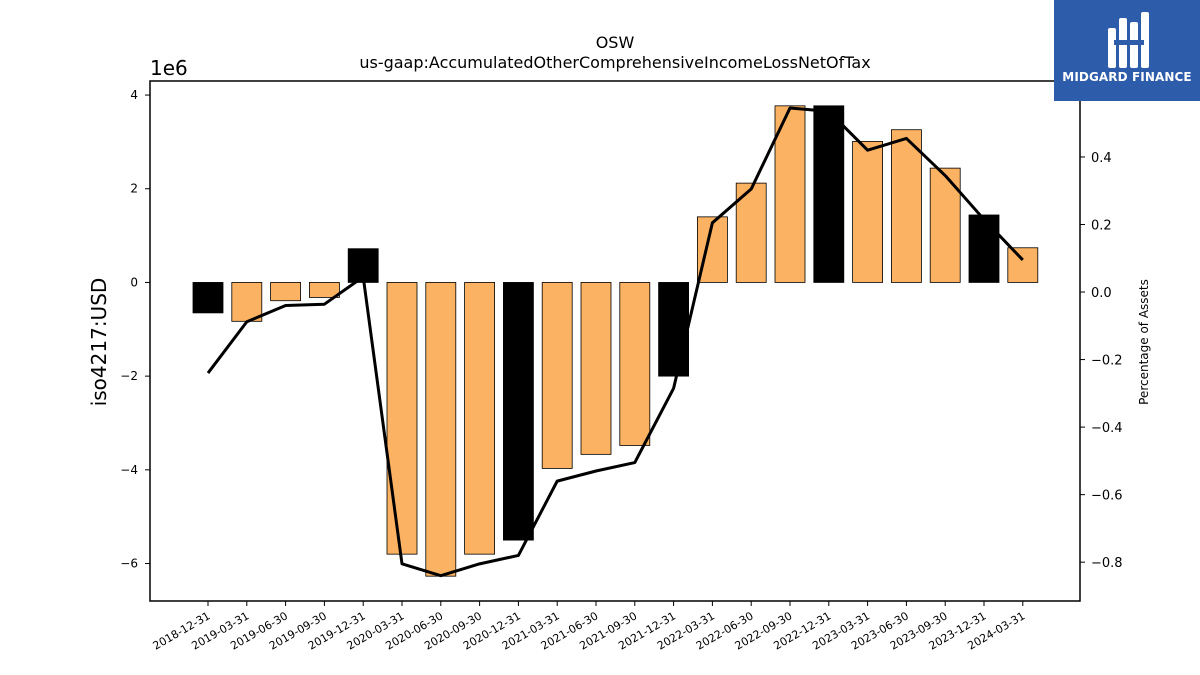  Describe the element at coordinates (1101, 158) in the screenshot. I see `y2-tick-label: 0.4` at that location.